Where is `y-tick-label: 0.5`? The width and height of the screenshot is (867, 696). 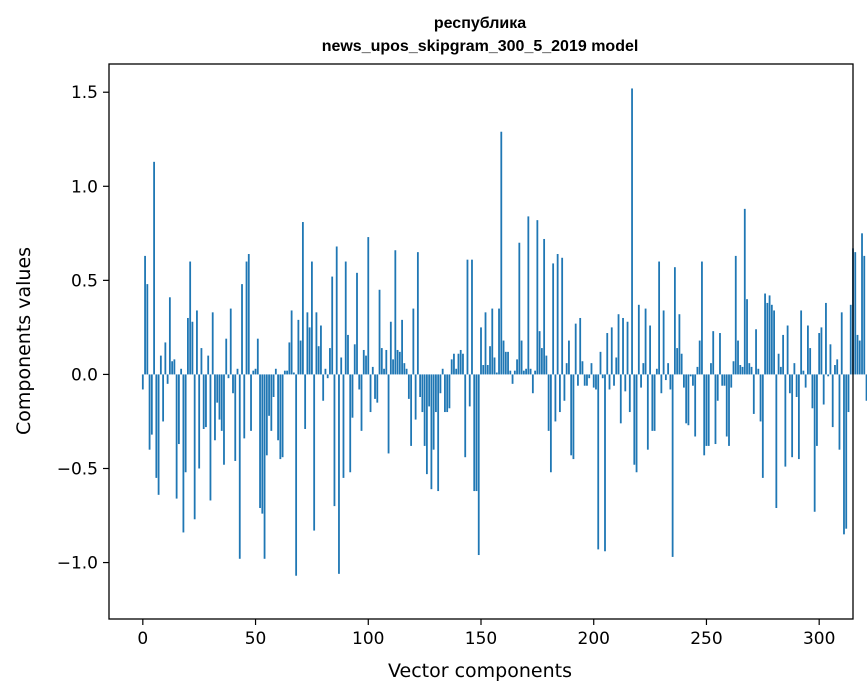 y-tick-label: 0.5 is located at coordinates (84, 281).